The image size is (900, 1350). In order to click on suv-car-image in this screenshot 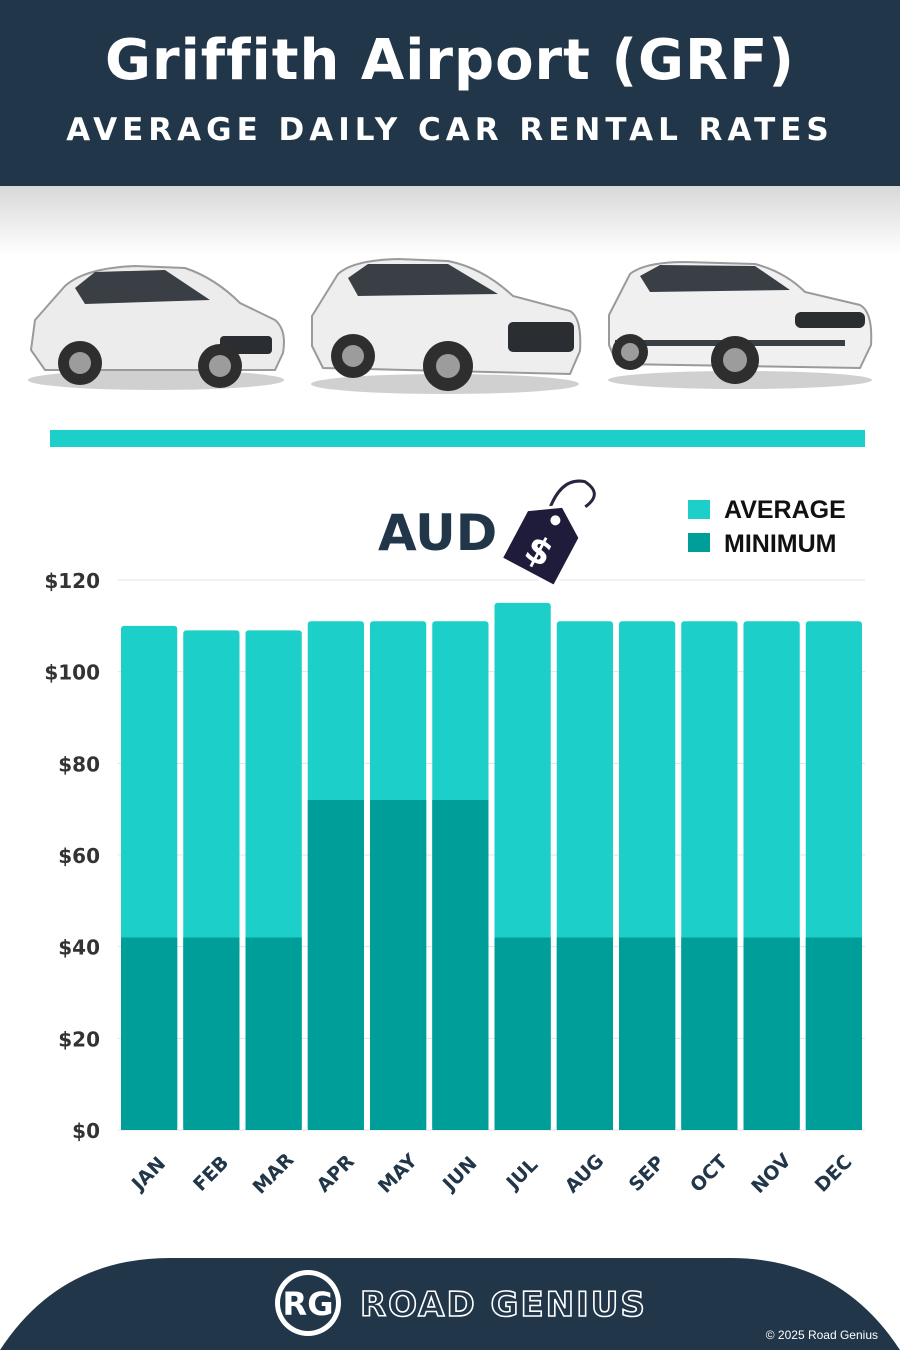, I will do `click(446, 325)`.